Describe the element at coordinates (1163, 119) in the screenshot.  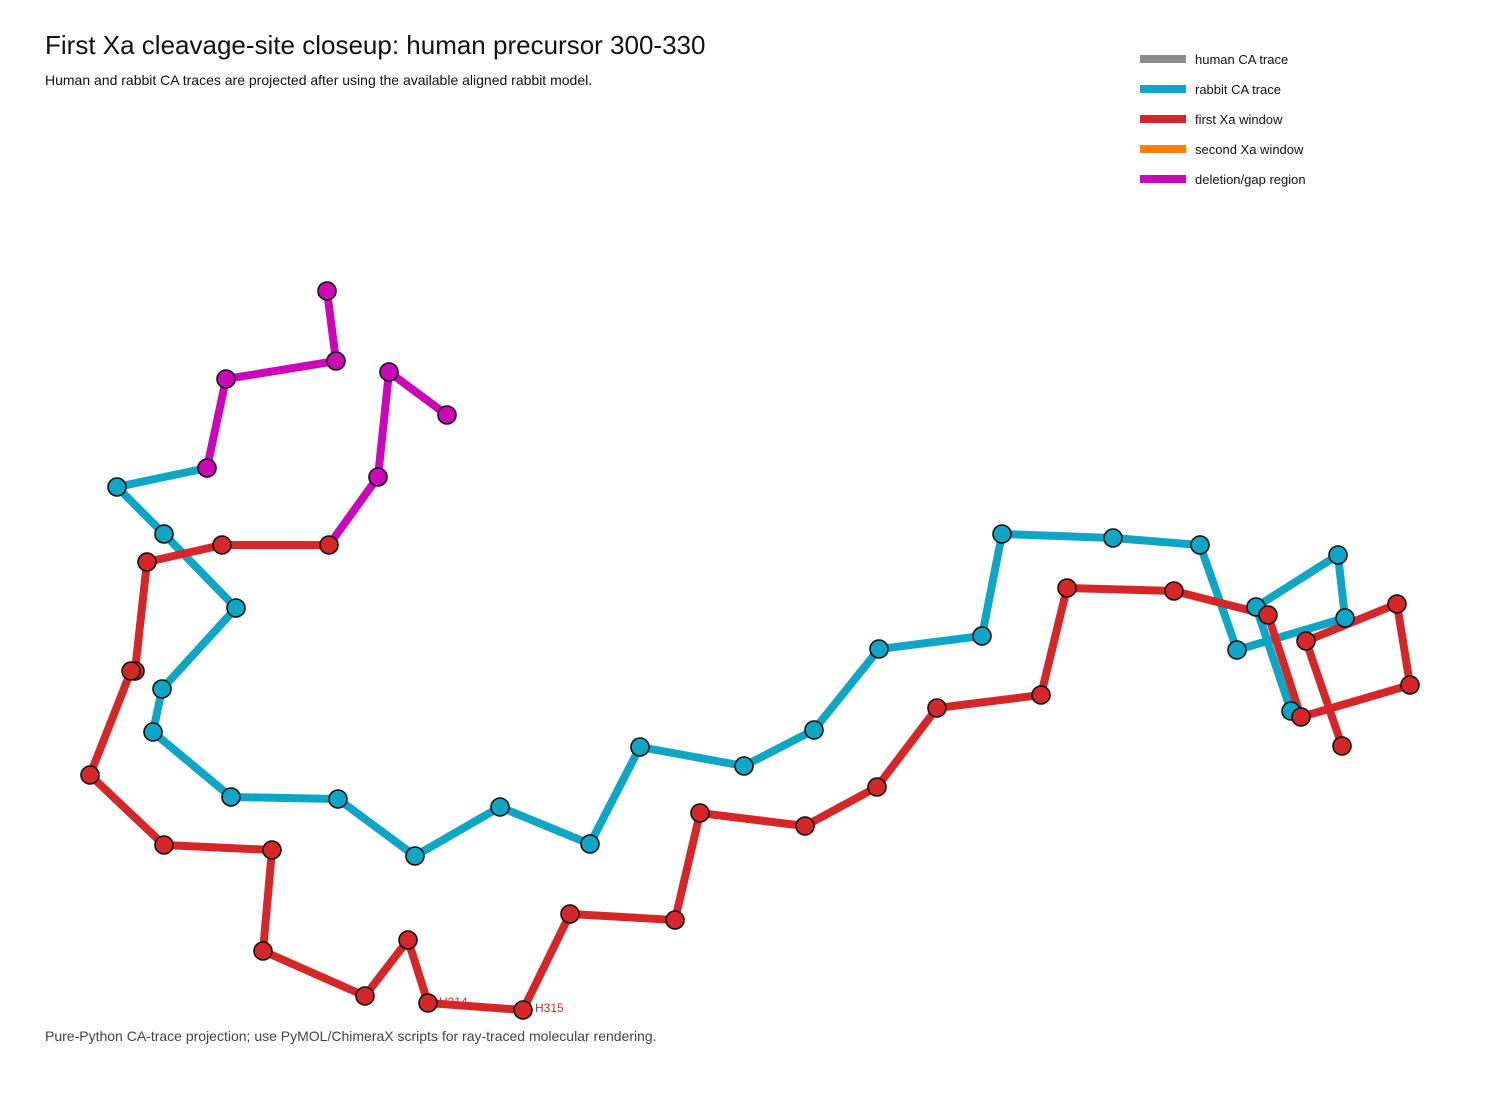
I see `legend-swatch-first-xa` at that location.